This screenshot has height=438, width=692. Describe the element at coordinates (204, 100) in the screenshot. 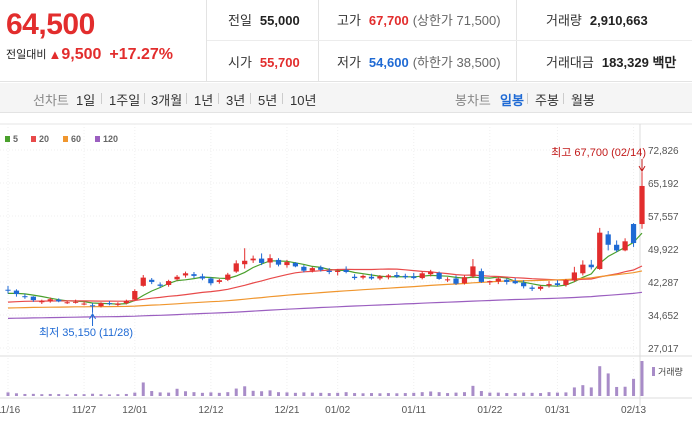

I see `period-1y: 1년` at that location.